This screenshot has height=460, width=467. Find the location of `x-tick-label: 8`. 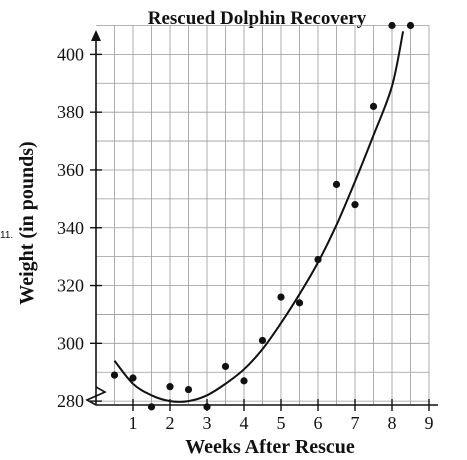

x-tick-label: 8 is located at coordinates (392, 423).